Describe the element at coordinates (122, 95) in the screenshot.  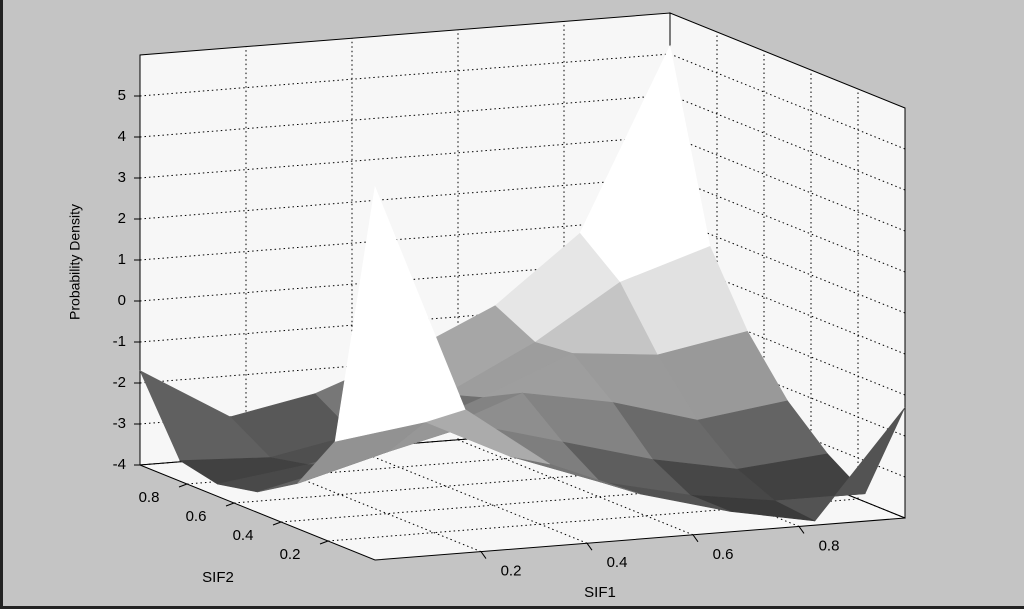
I see `z-tick-label: 5` at that location.